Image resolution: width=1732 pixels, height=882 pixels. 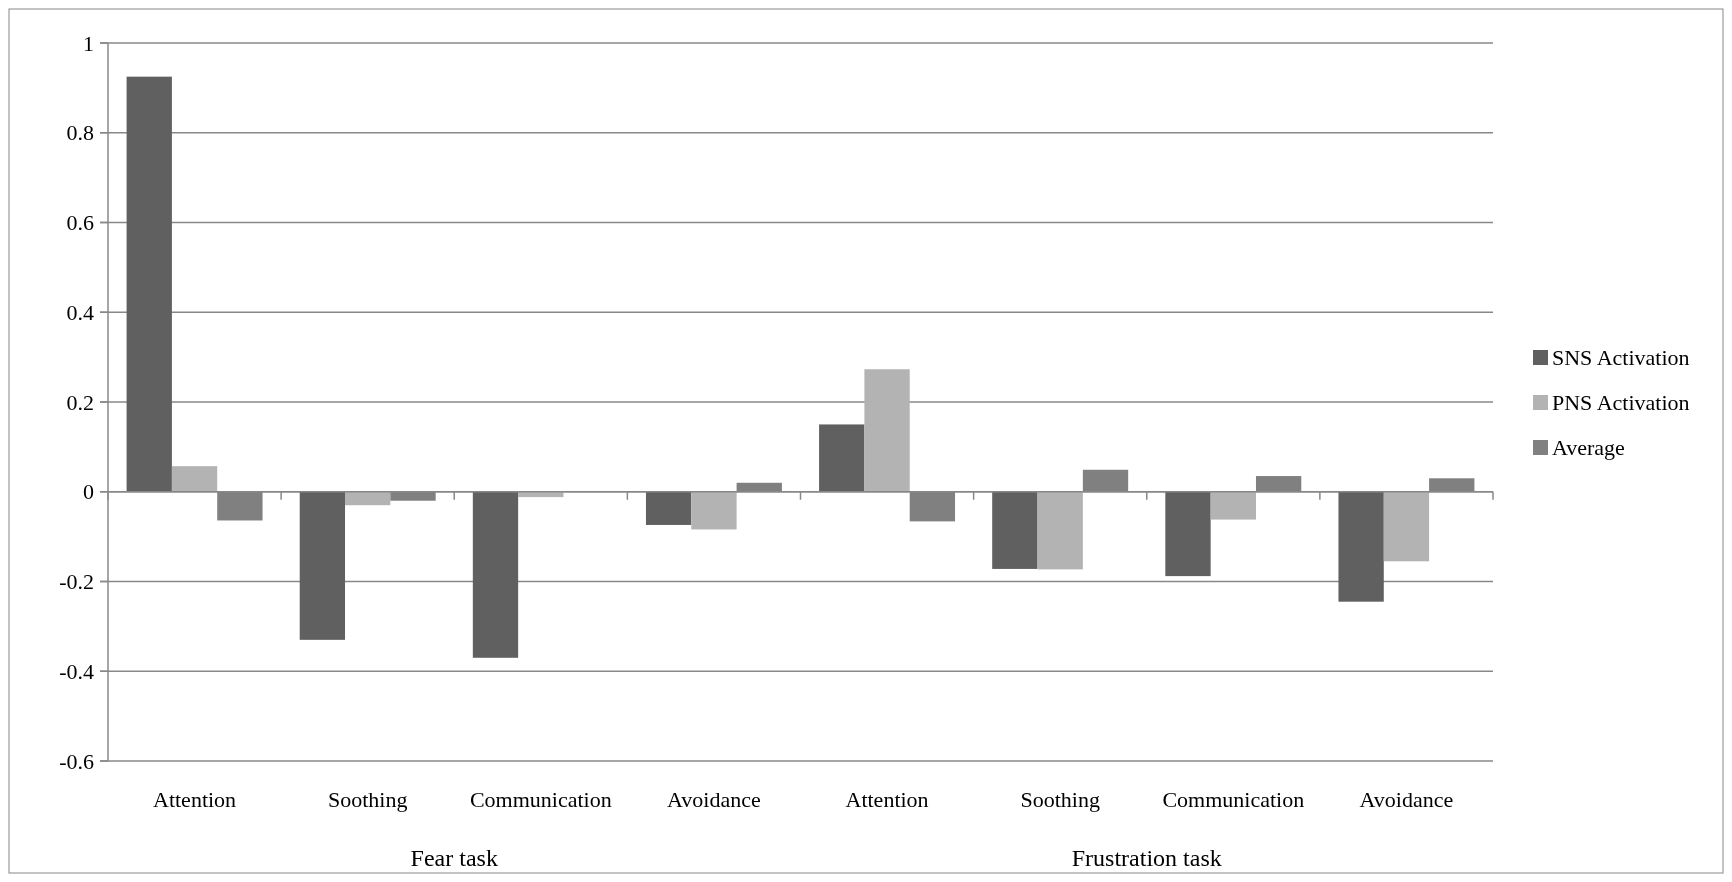 I want to click on y-tick-label: -0.6, so click(x=76, y=761).